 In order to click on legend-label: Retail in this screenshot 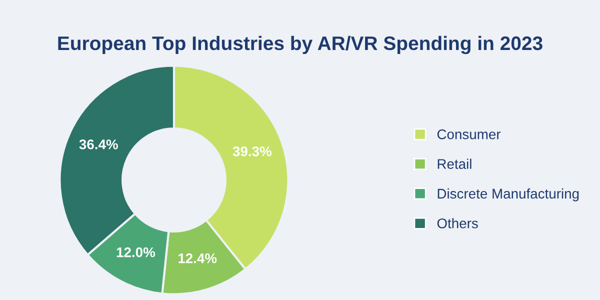, I will do `click(455, 163)`.